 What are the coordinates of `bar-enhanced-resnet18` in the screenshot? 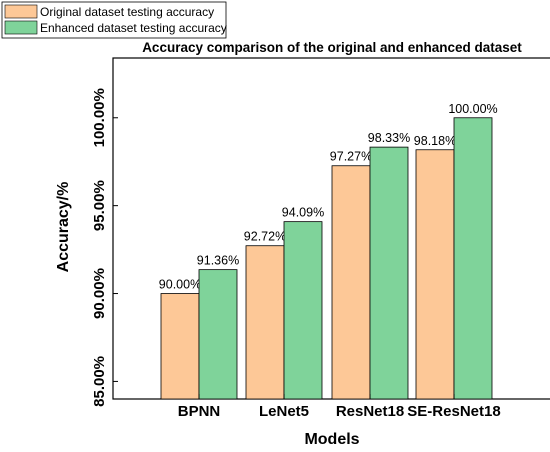 It's located at (389, 273).